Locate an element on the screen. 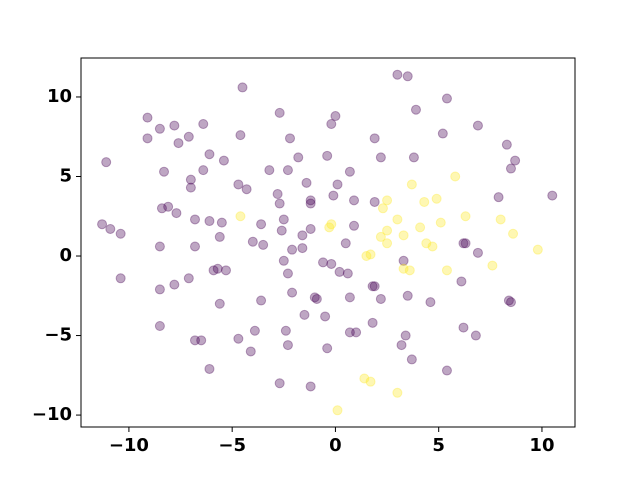 The width and height of the screenshot is (640, 480). y-tick-label: 0 is located at coordinates (65, 255).